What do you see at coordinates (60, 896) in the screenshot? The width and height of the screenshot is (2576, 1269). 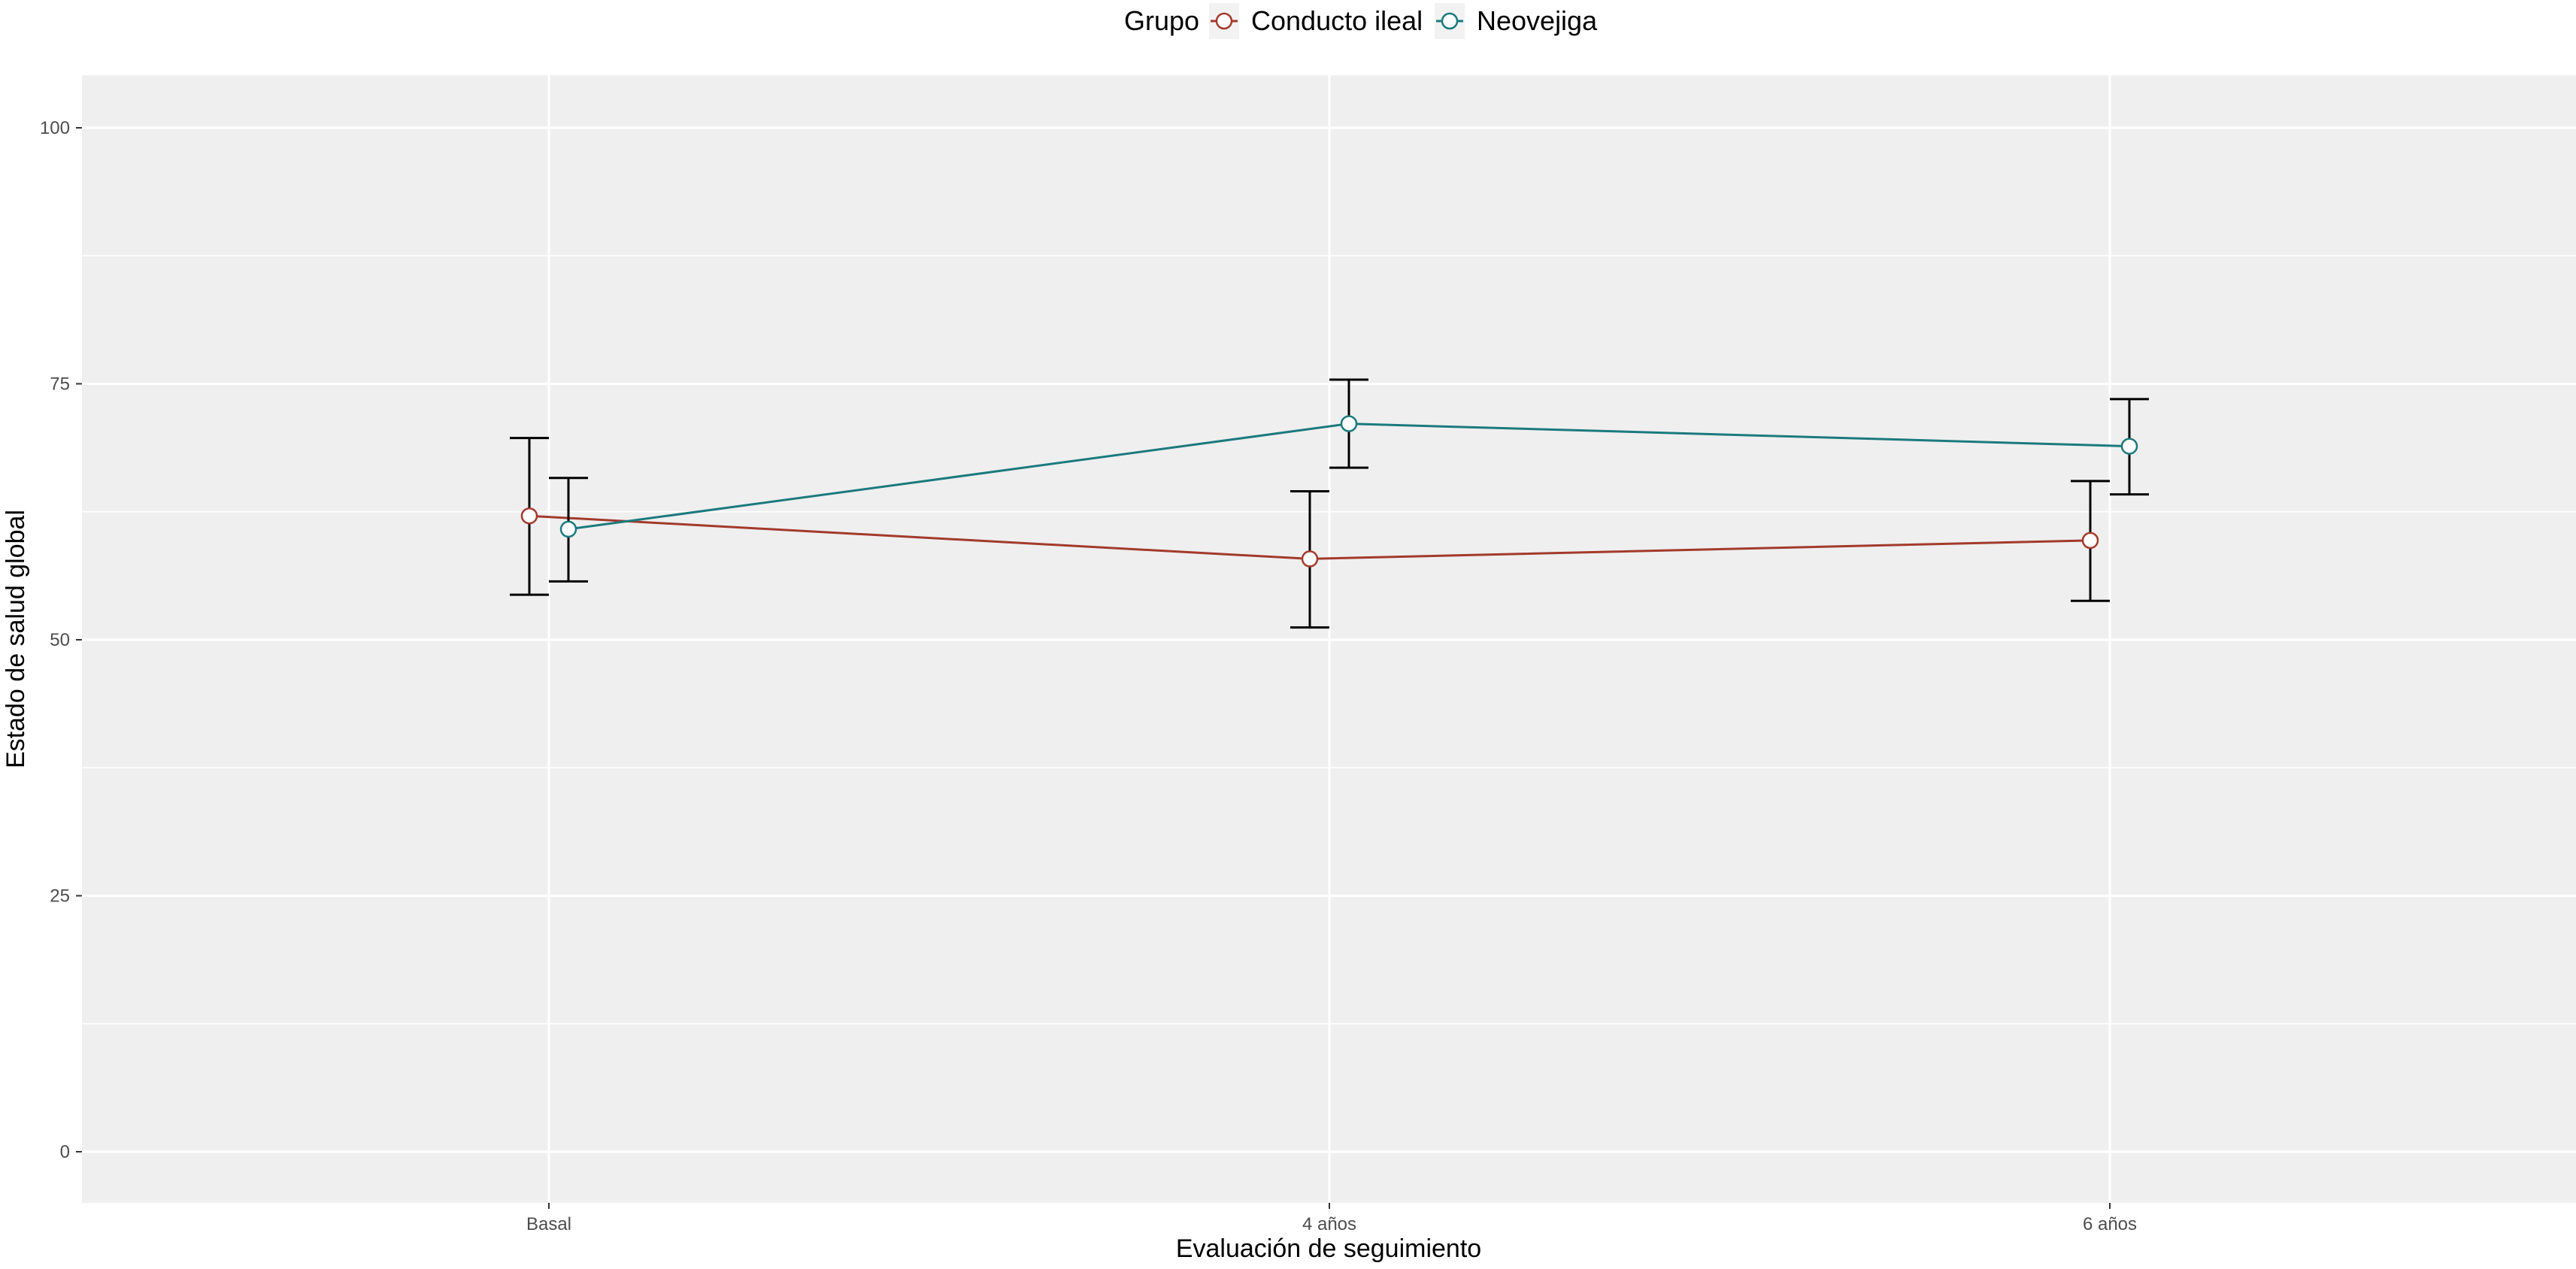 I see `y-tick-label: 25` at bounding box center [60, 896].